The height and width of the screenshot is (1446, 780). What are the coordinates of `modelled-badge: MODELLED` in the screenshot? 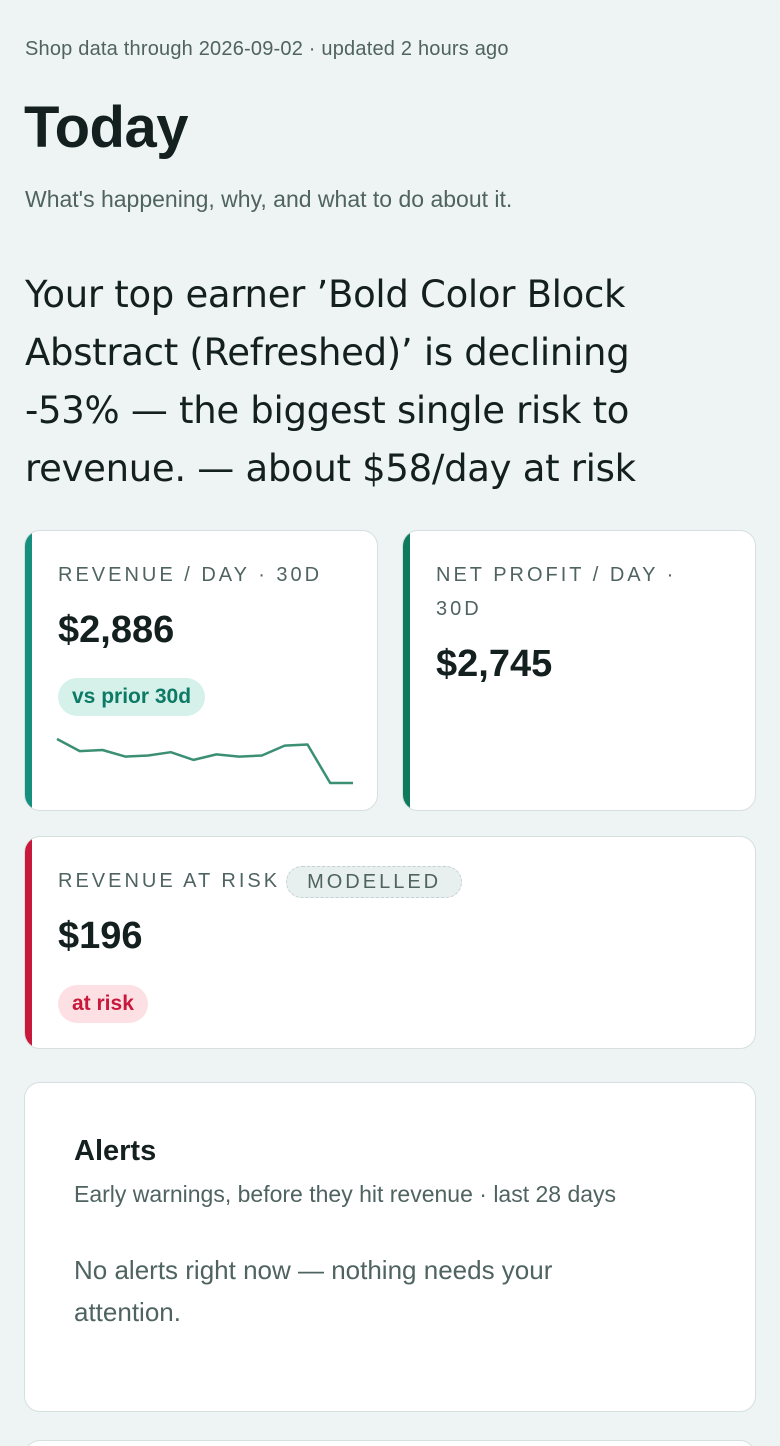 It's located at (374, 881).